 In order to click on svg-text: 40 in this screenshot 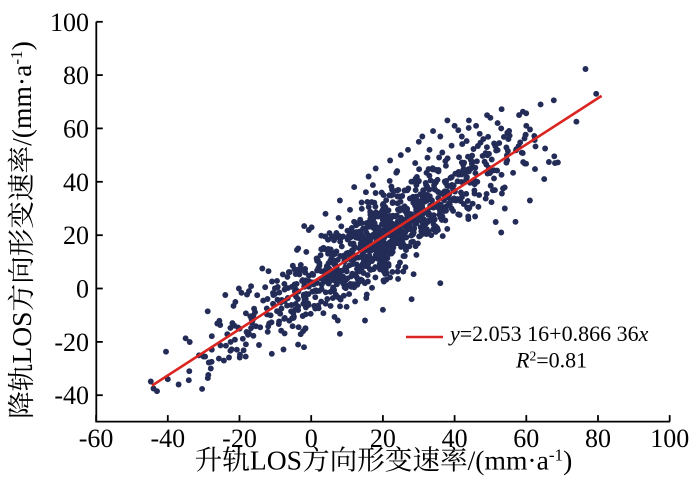, I will do `click(76, 182)`.